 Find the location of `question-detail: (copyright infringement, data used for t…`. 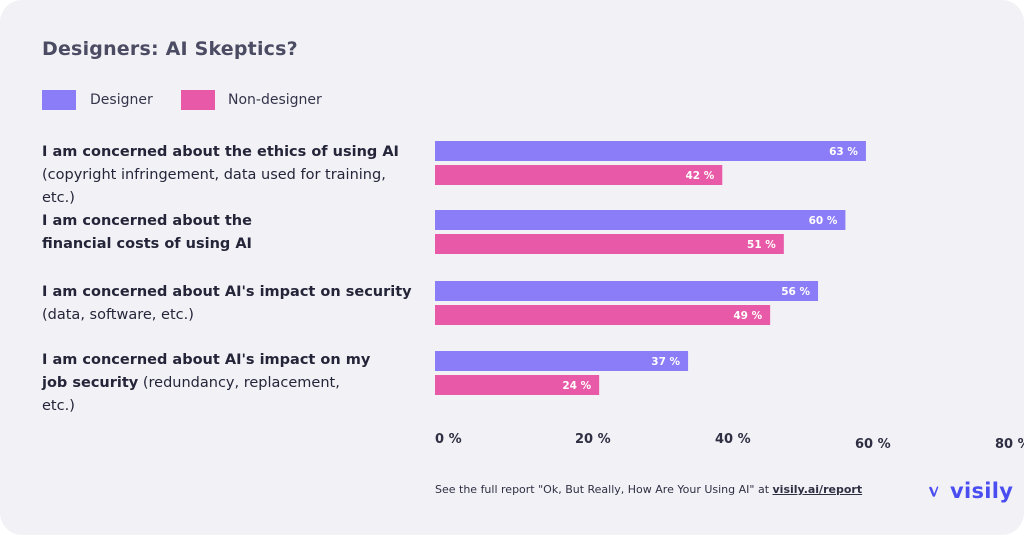

question-detail: (copyright infringement, data used for t… is located at coordinates (214, 186).